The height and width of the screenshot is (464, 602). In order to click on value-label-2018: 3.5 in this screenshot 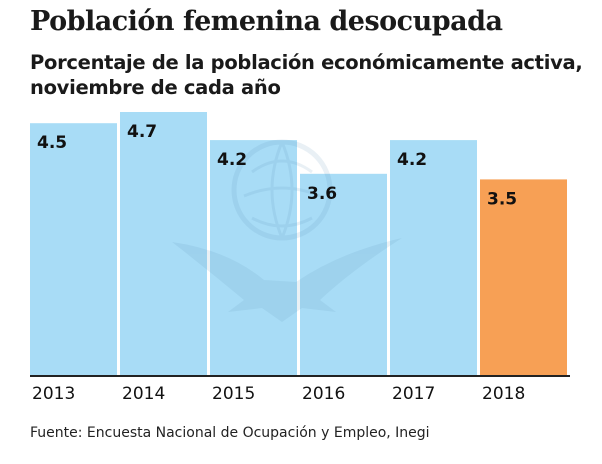, I will do `click(502, 199)`.